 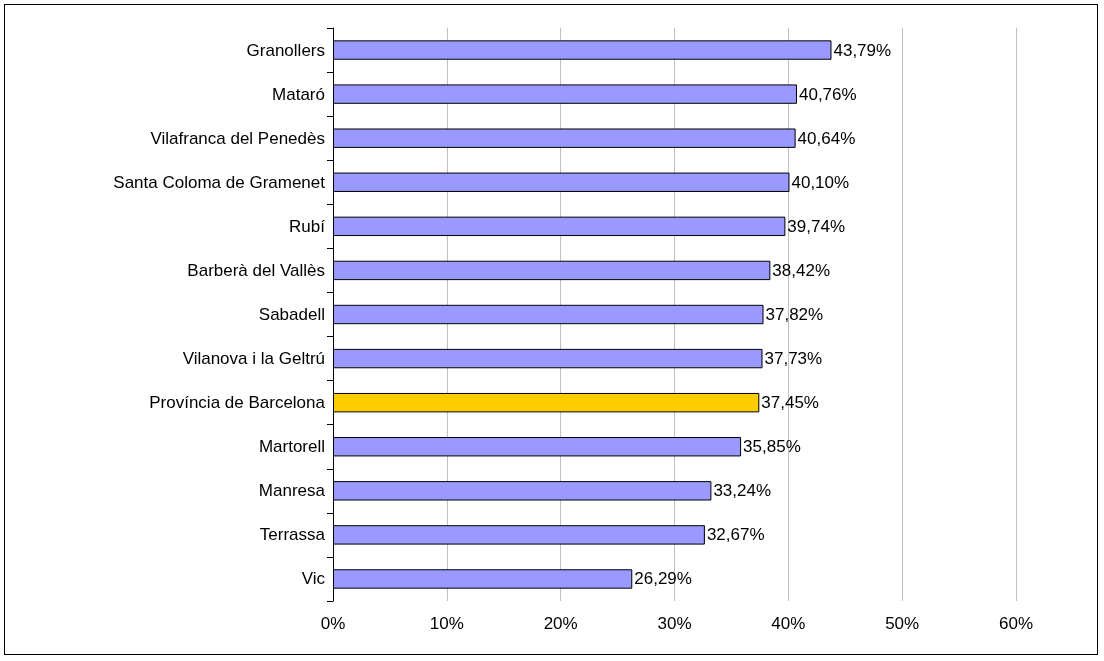 What do you see at coordinates (793, 359) in the screenshot?
I see `data-label: 37,73%` at bounding box center [793, 359].